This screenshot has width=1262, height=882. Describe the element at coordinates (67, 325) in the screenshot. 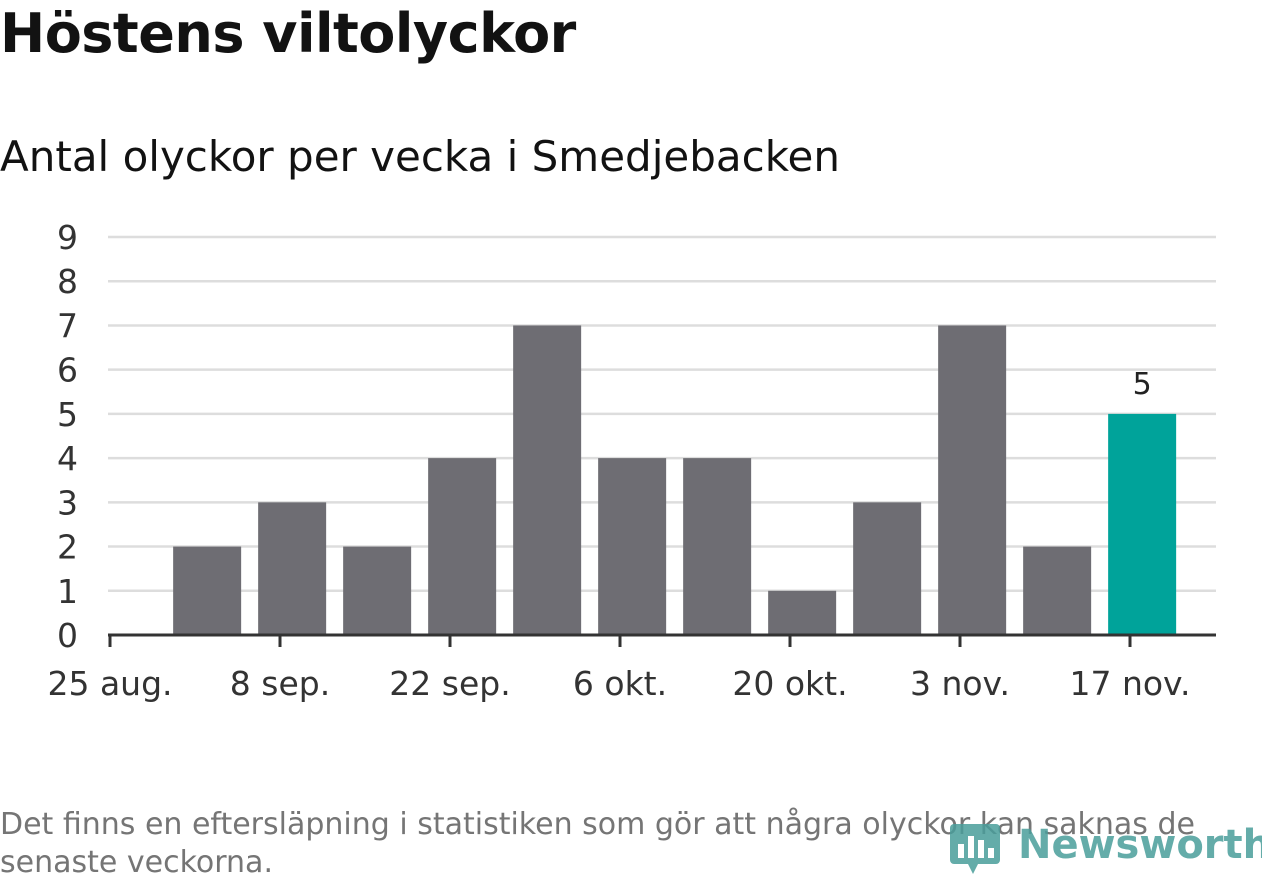

I see `y-tick-label: 7` at that location.